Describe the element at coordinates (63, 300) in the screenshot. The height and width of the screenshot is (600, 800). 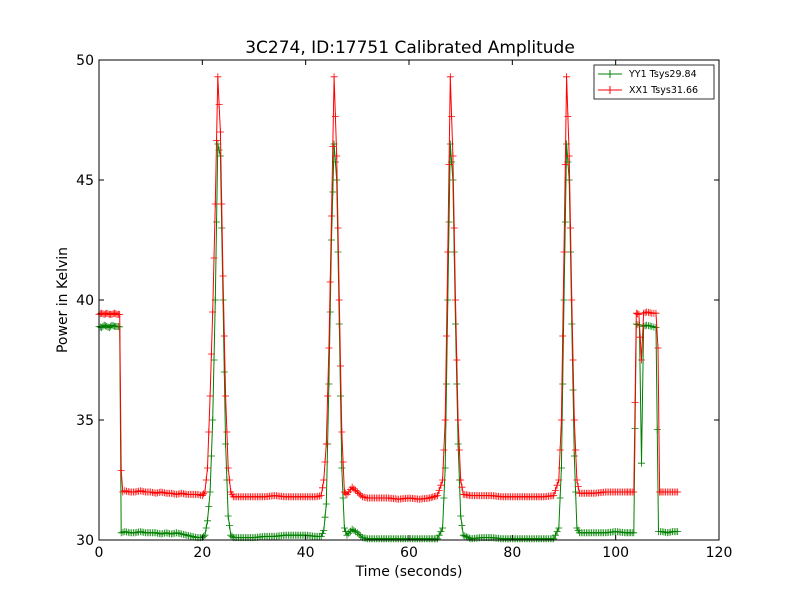
I see `y-axis-label: Power in Kelvin` at that location.